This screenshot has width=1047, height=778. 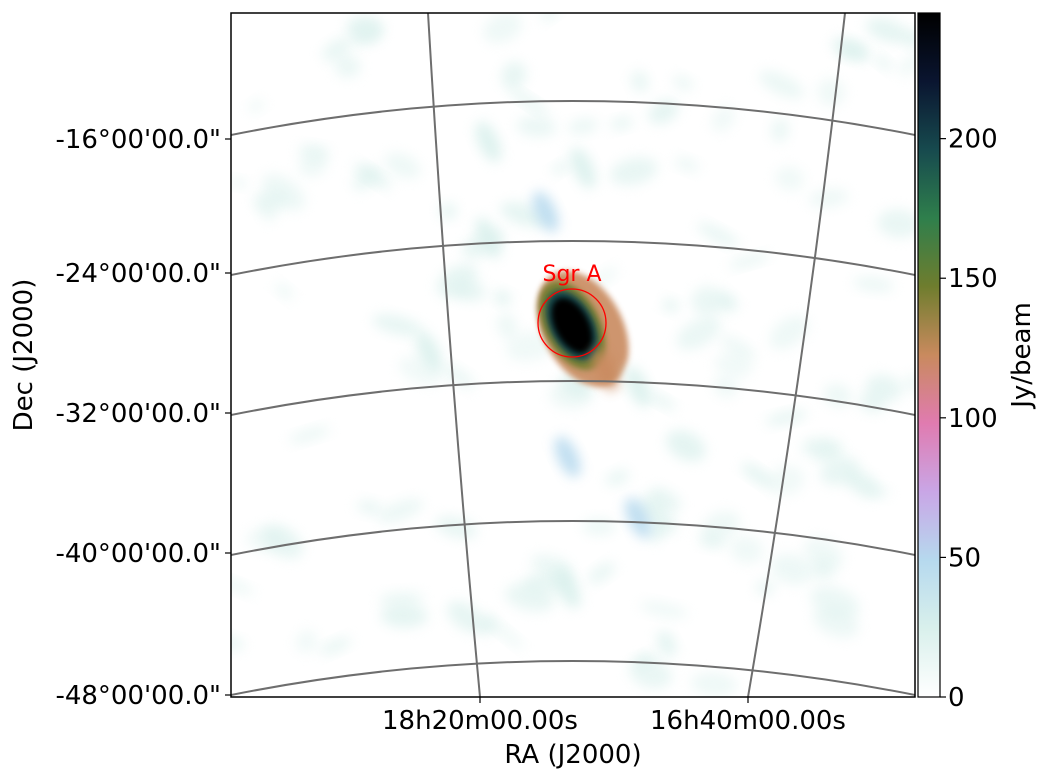 What do you see at coordinates (1022, 356) in the screenshot?
I see `colorbar-label: Jy/beam` at bounding box center [1022, 356].